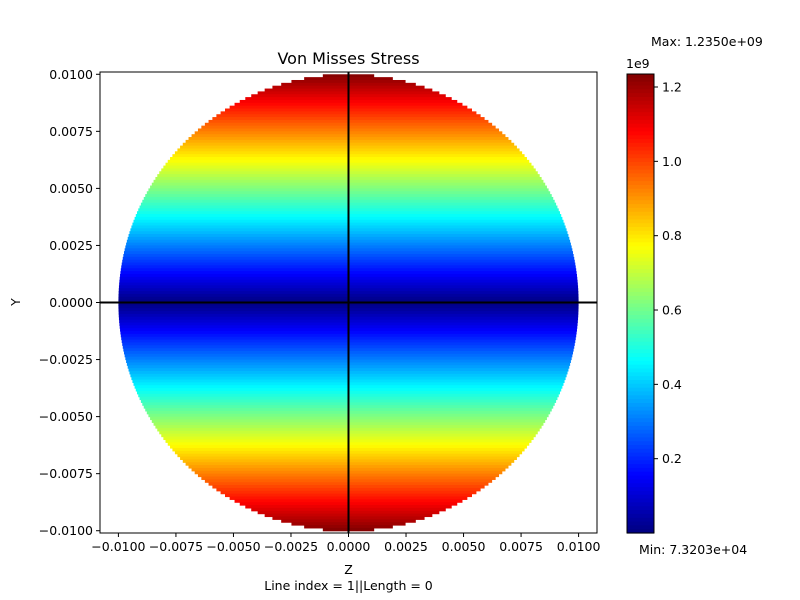 This screenshot has width=800, height=600. Describe the element at coordinates (71, 188) in the screenshot. I see `y-tick-label: 0.0050` at that location.